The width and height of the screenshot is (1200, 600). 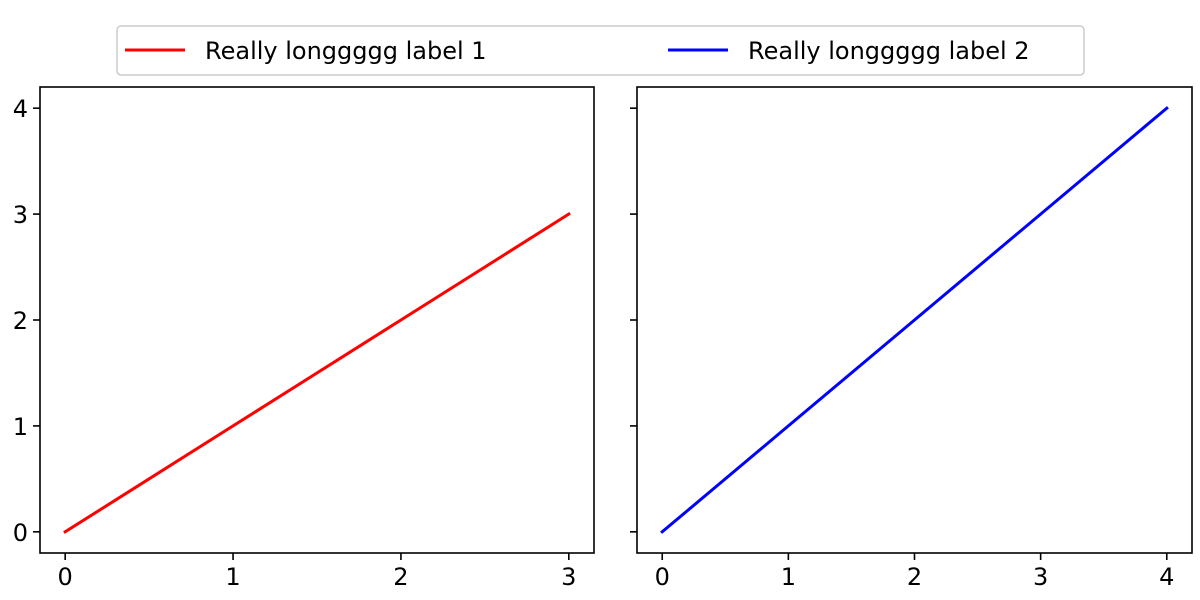 I want to click on y-tick-label: 0, so click(x=20, y=533).